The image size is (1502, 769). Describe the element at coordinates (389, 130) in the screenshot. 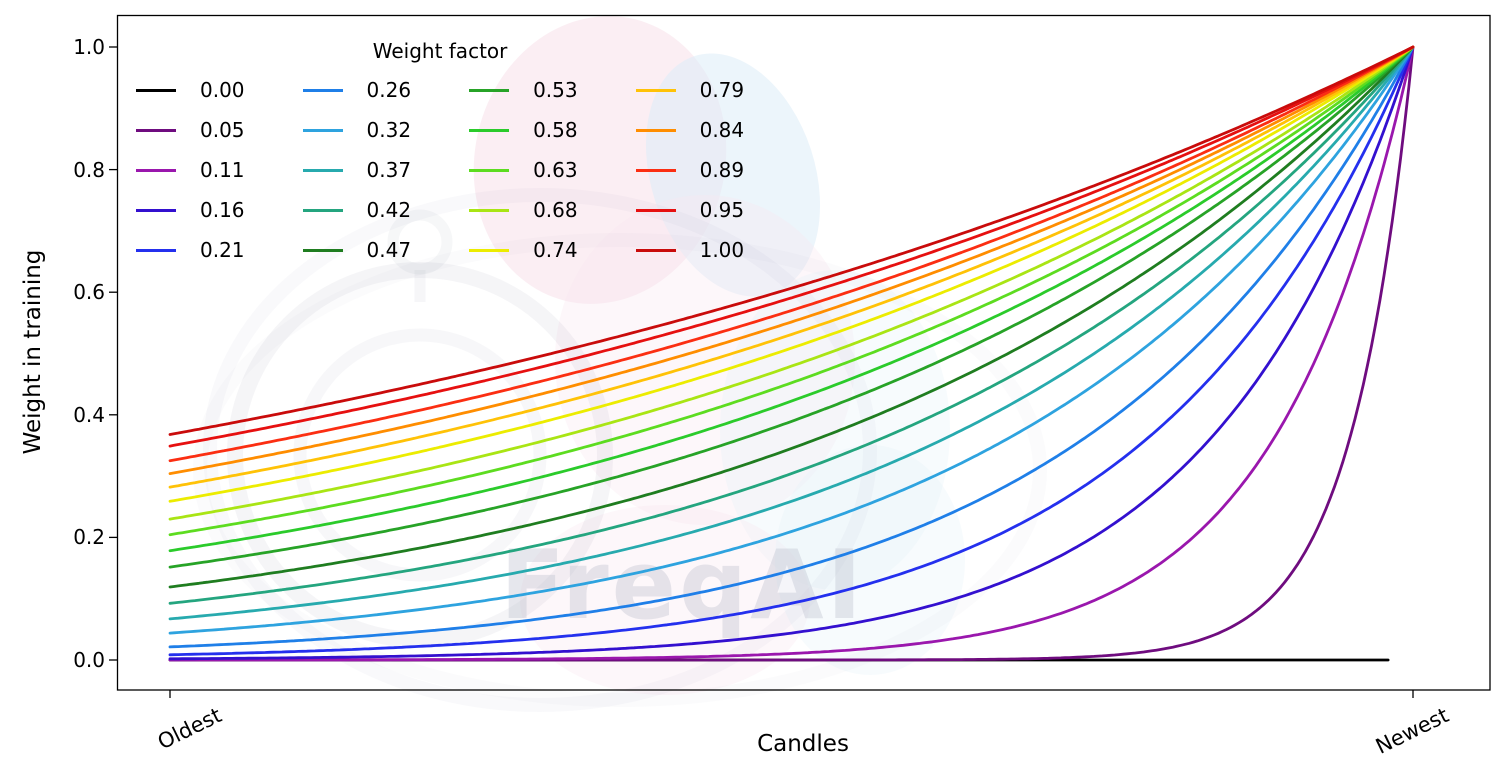

I see `legend-label: 0.32` at that location.